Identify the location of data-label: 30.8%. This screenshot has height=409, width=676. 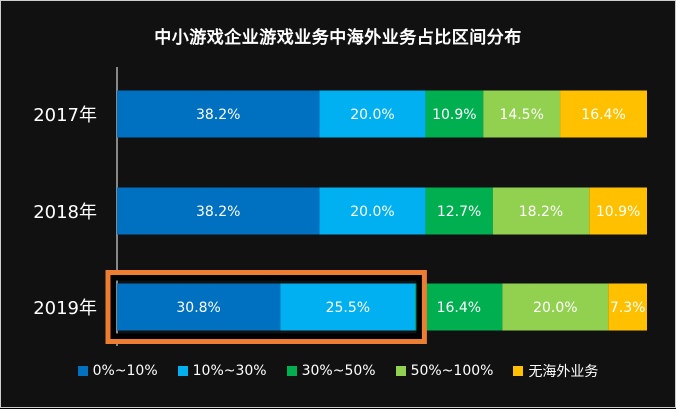
(198, 308).